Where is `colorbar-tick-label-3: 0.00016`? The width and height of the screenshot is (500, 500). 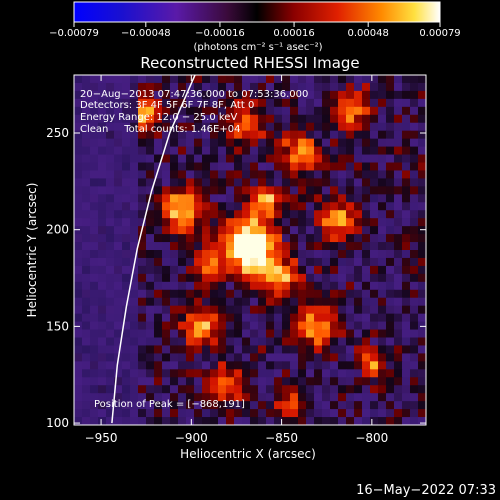 colorbar-tick-label-3: 0.00016 is located at coordinates (293, 33).